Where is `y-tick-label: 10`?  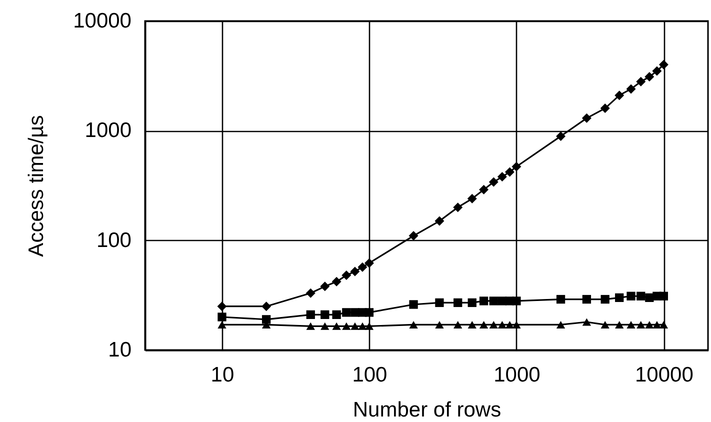
y-tick-label: 10 is located at coordinates (120, 350).